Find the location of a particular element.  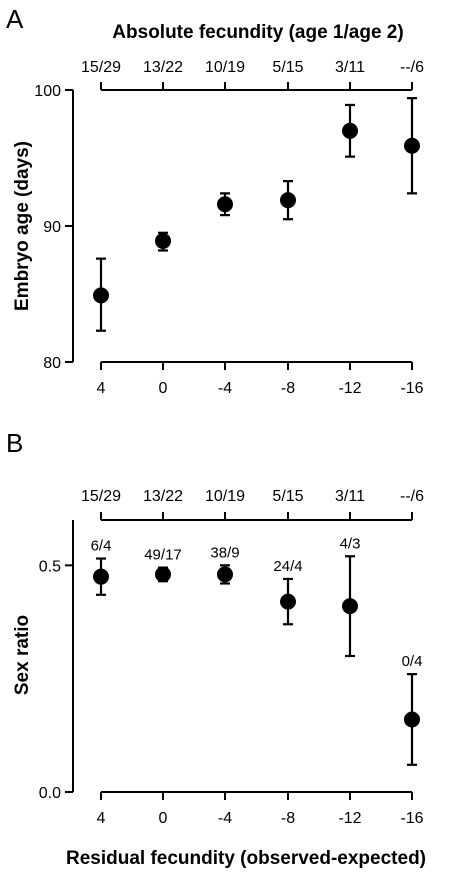

panel-b-ytick-label: 0.0 is located at coordinates (50, 793).